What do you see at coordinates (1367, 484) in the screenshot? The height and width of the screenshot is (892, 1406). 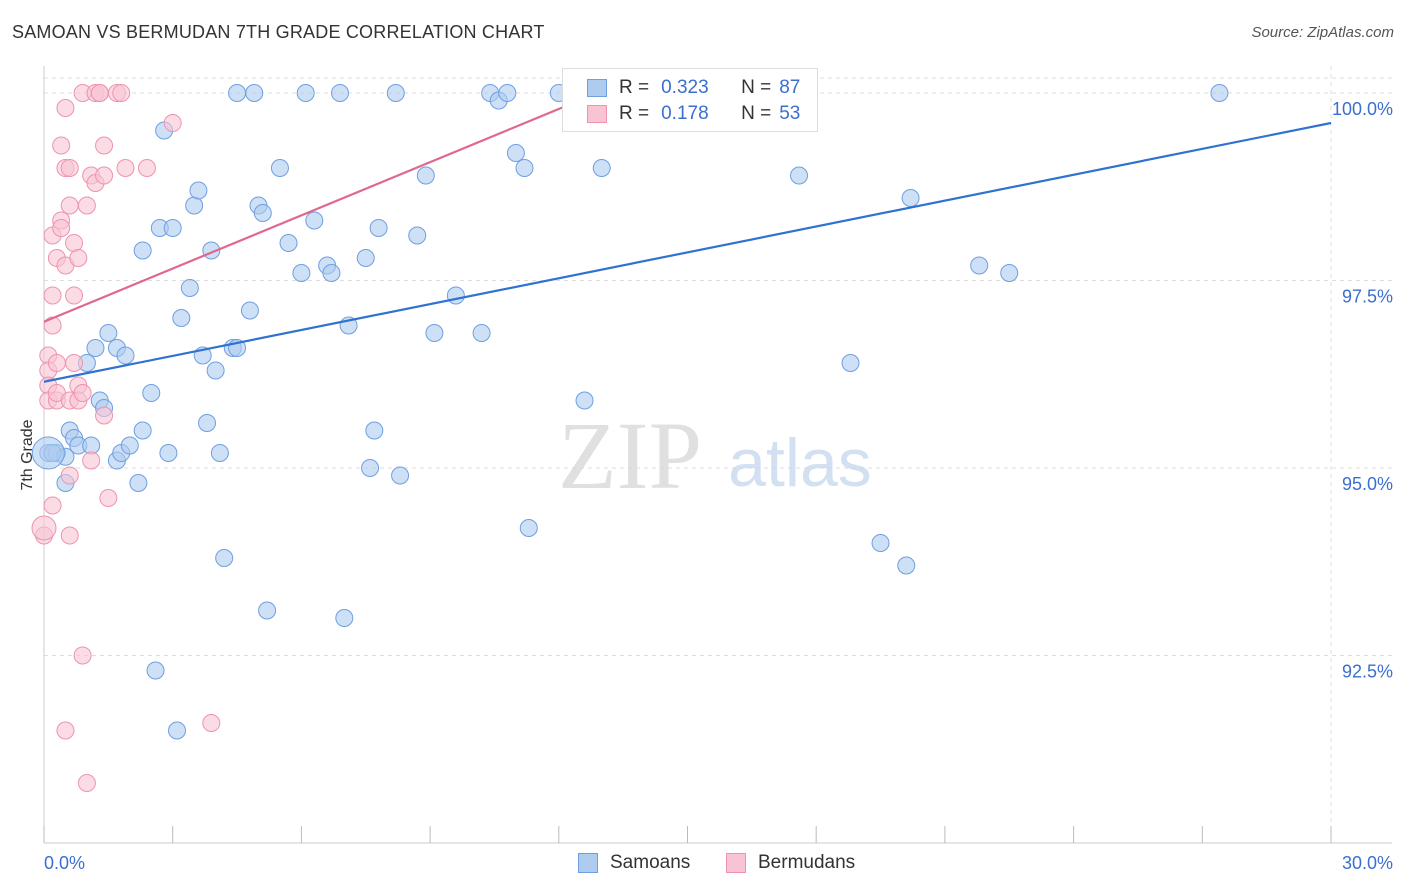 I see `y-tick-label: 95.0%` at bounding box center [1367, 484].